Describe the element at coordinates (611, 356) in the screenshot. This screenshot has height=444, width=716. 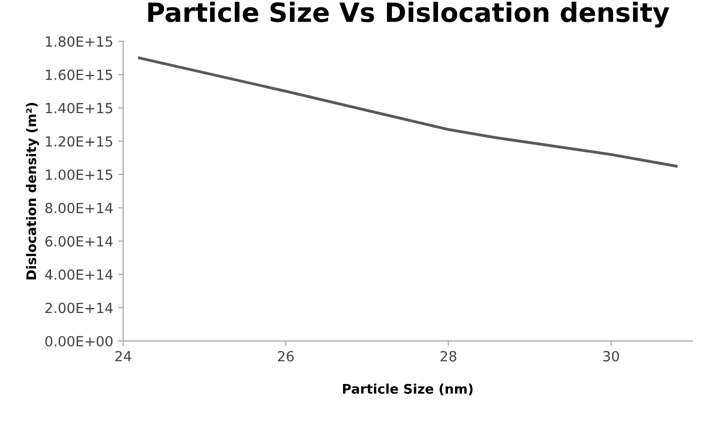
I see `x-tick-label: 30` at that location.